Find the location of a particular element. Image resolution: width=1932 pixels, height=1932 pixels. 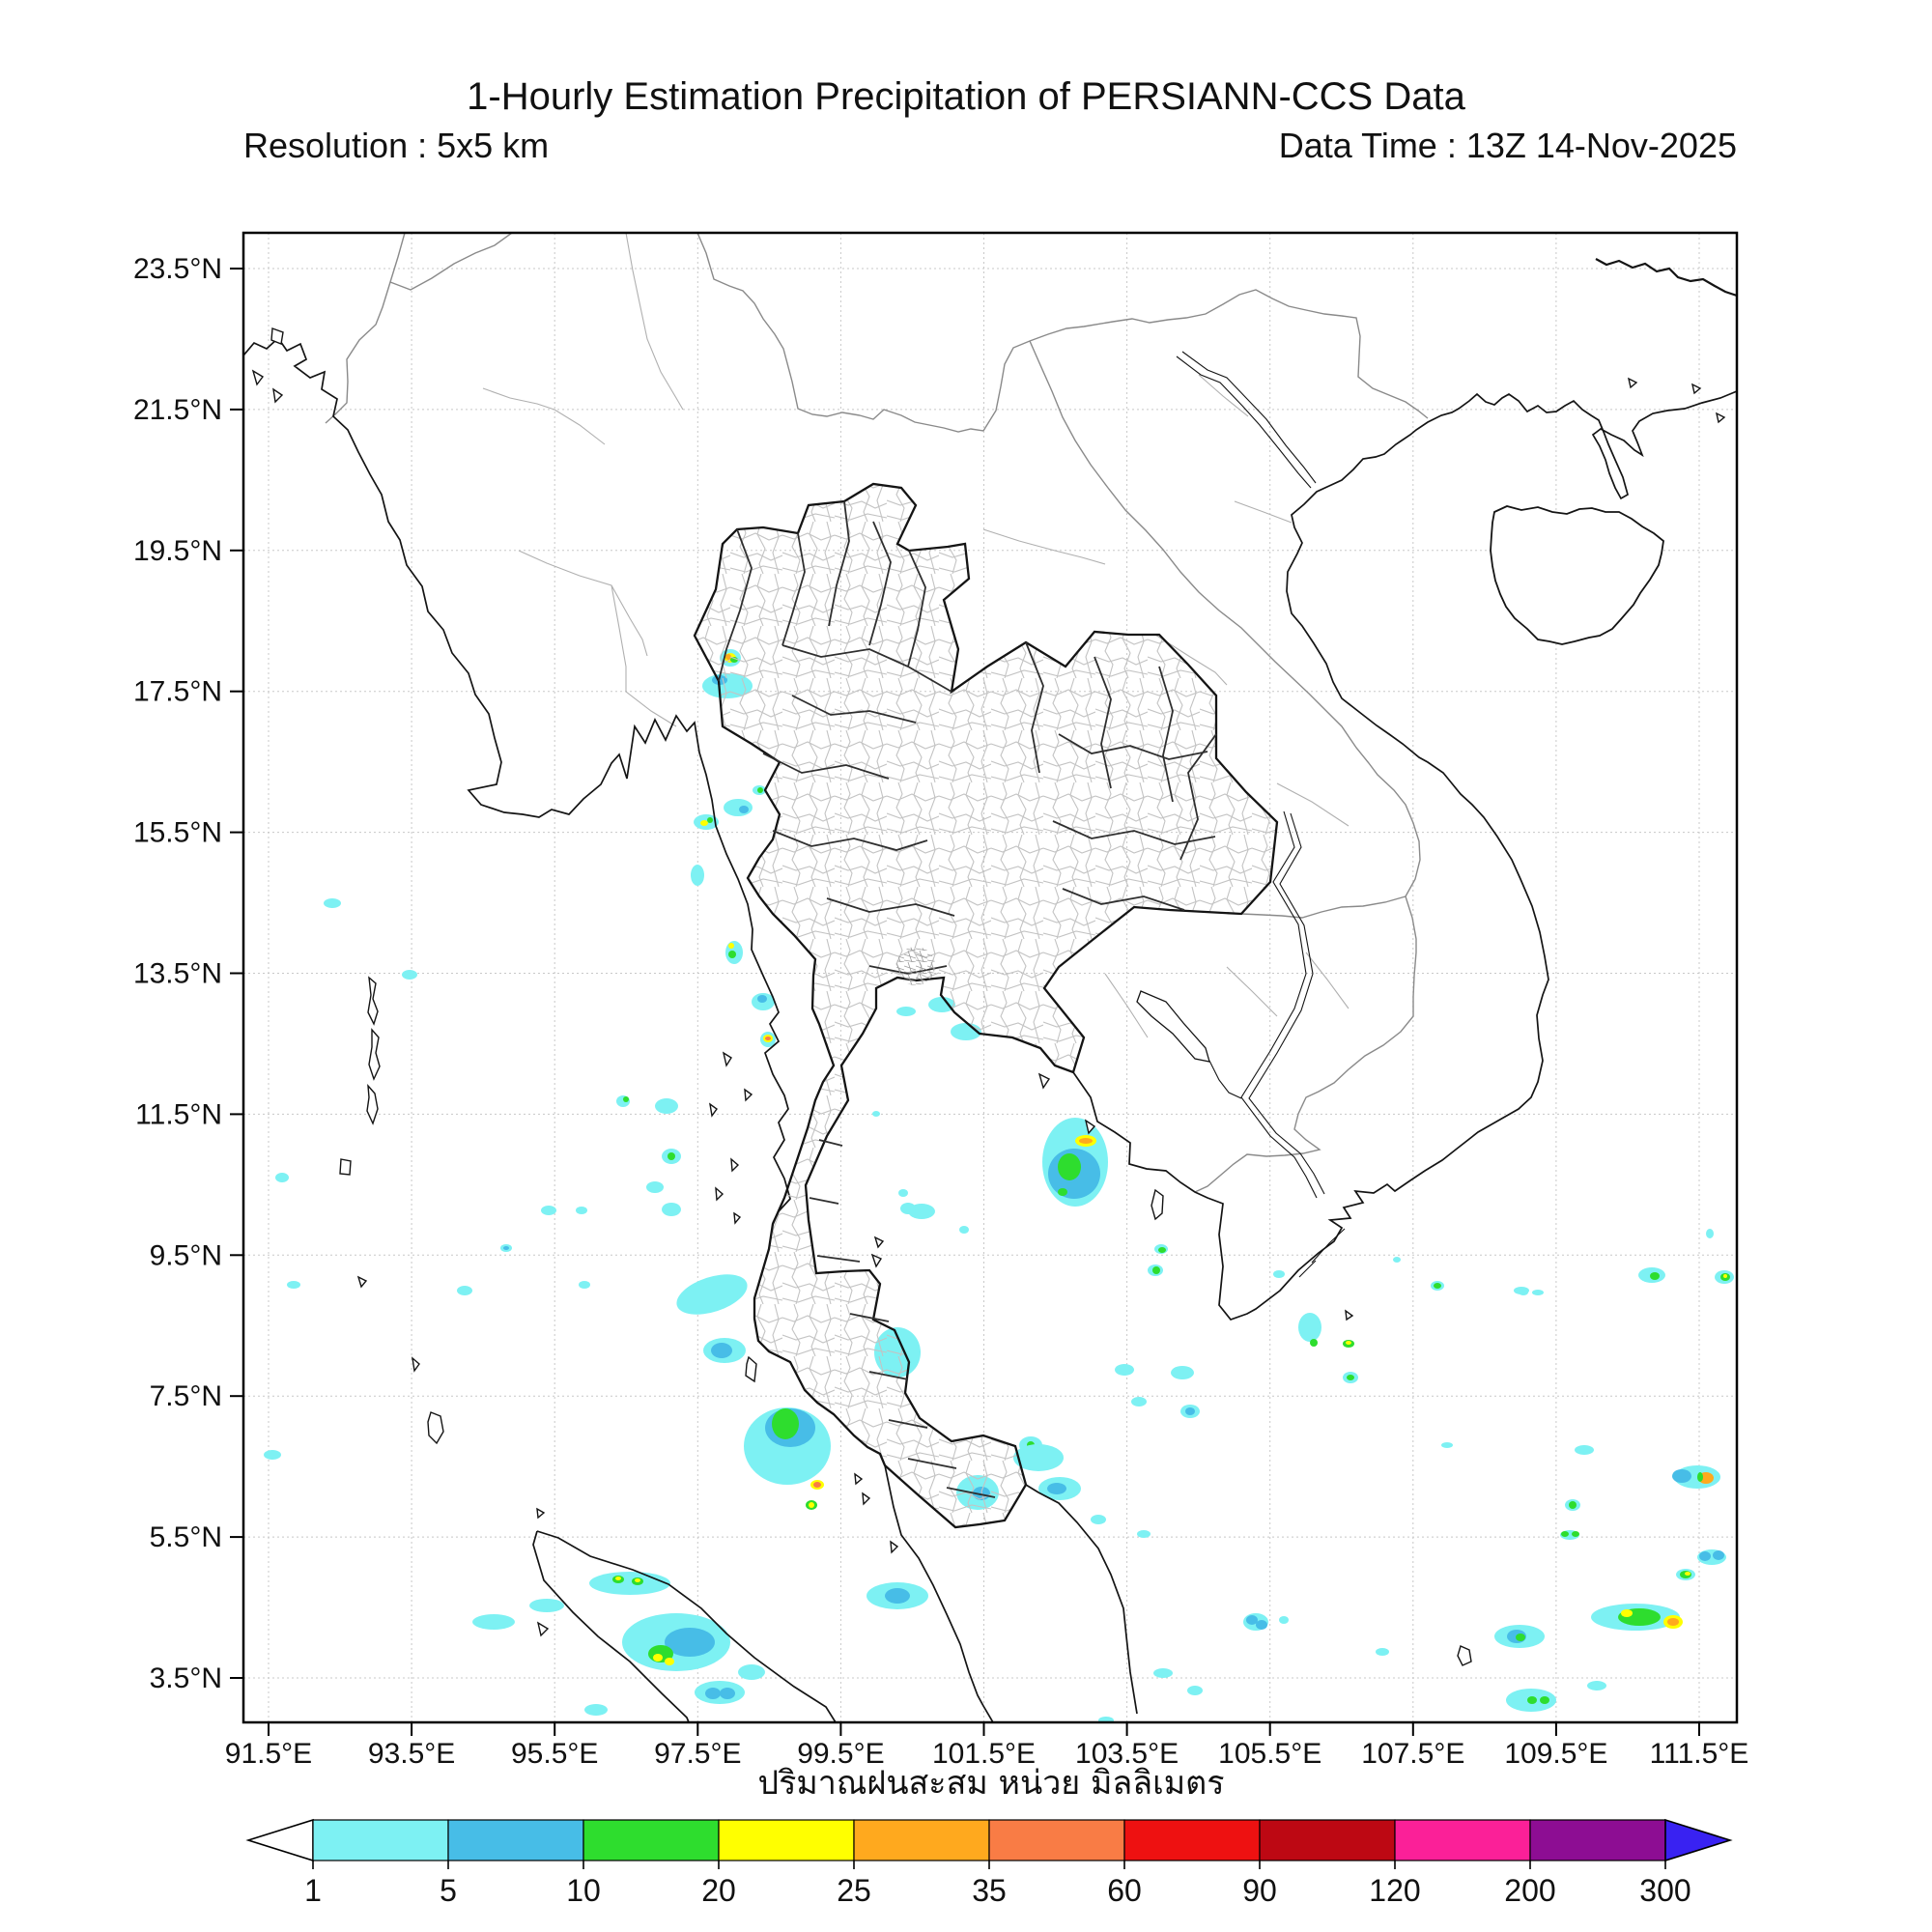

y-tick-label: 11.5°N is located at coordinates (178, 1114).